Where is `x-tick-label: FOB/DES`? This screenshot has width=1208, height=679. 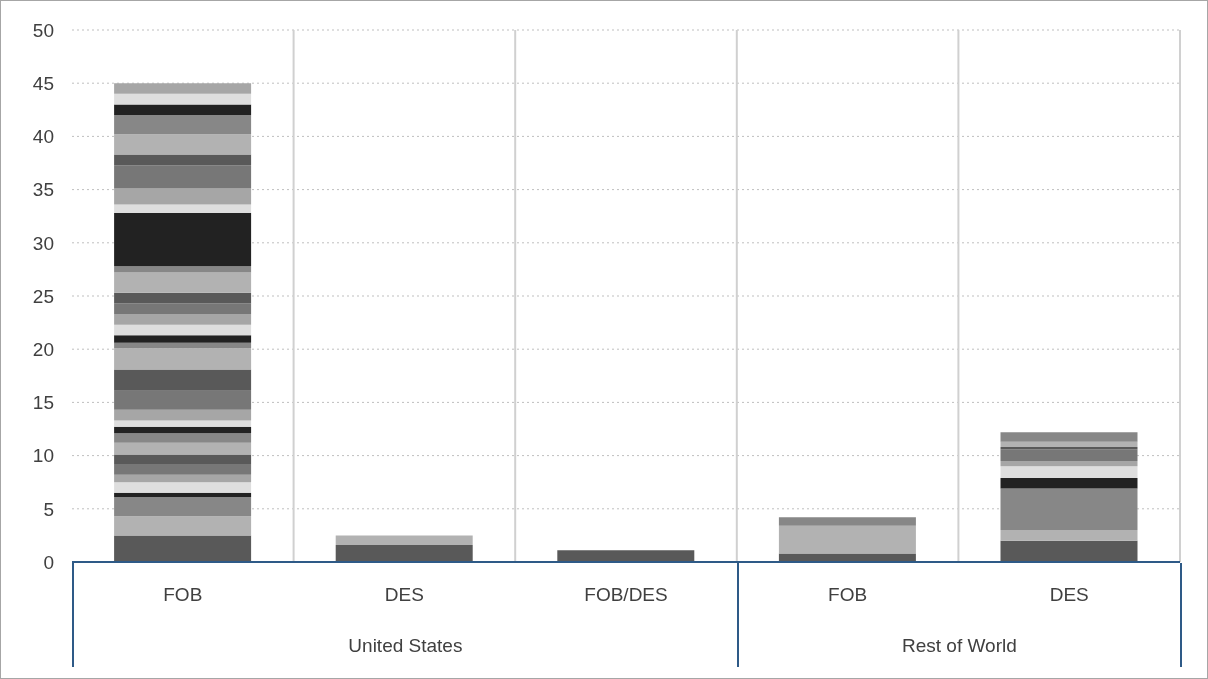
x-tick-label: FOB/DES is located at coordinates (626, 595).